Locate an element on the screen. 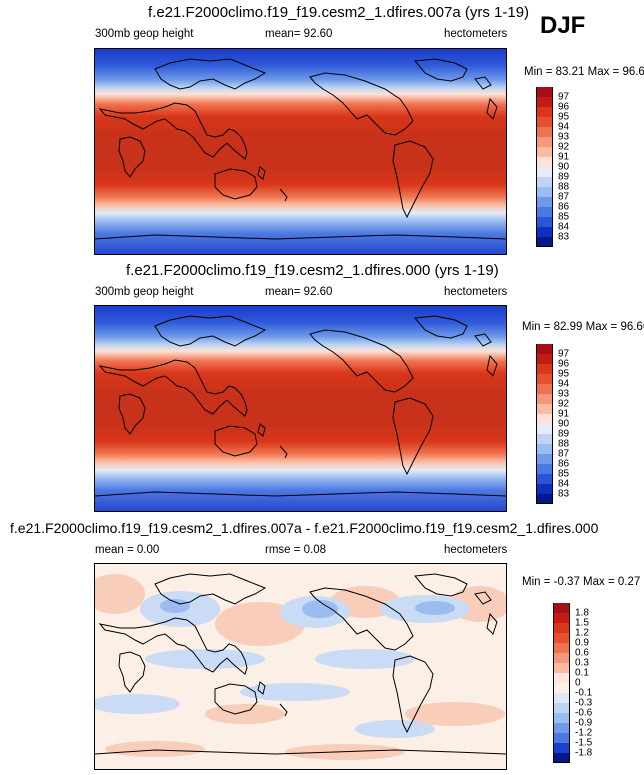 Image resolution: width=644 pixels, height=775 pixels. panel-1-colorbar-label: 92 is located at coordinates (564, 147).